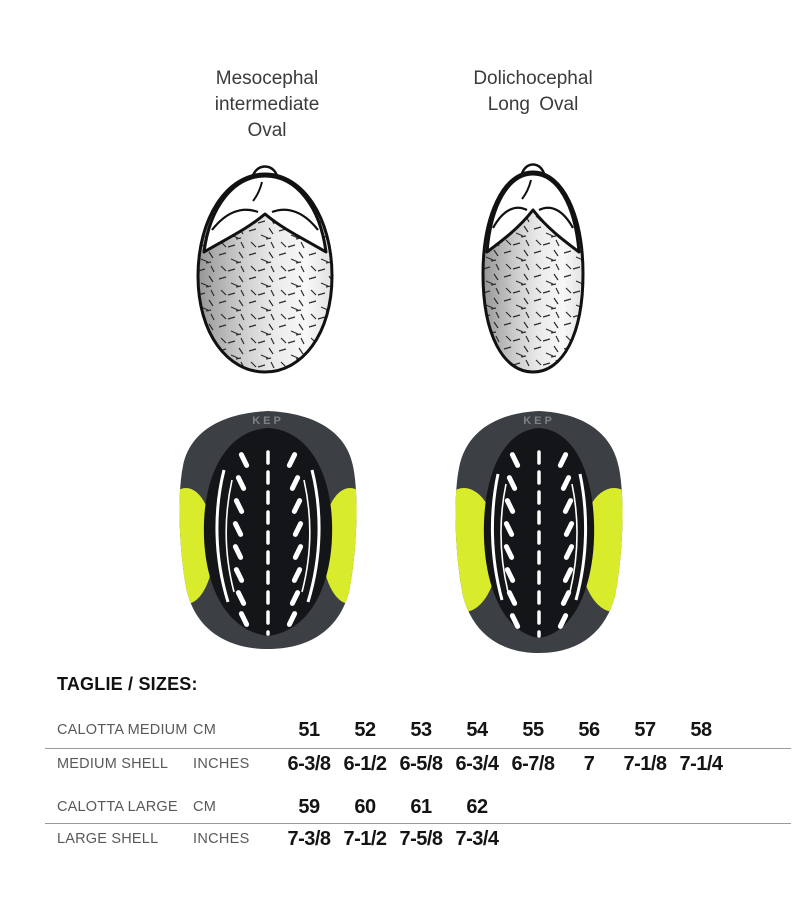  I want to click on size-row-label: MEDIUM SHELL, so click(113, 764).